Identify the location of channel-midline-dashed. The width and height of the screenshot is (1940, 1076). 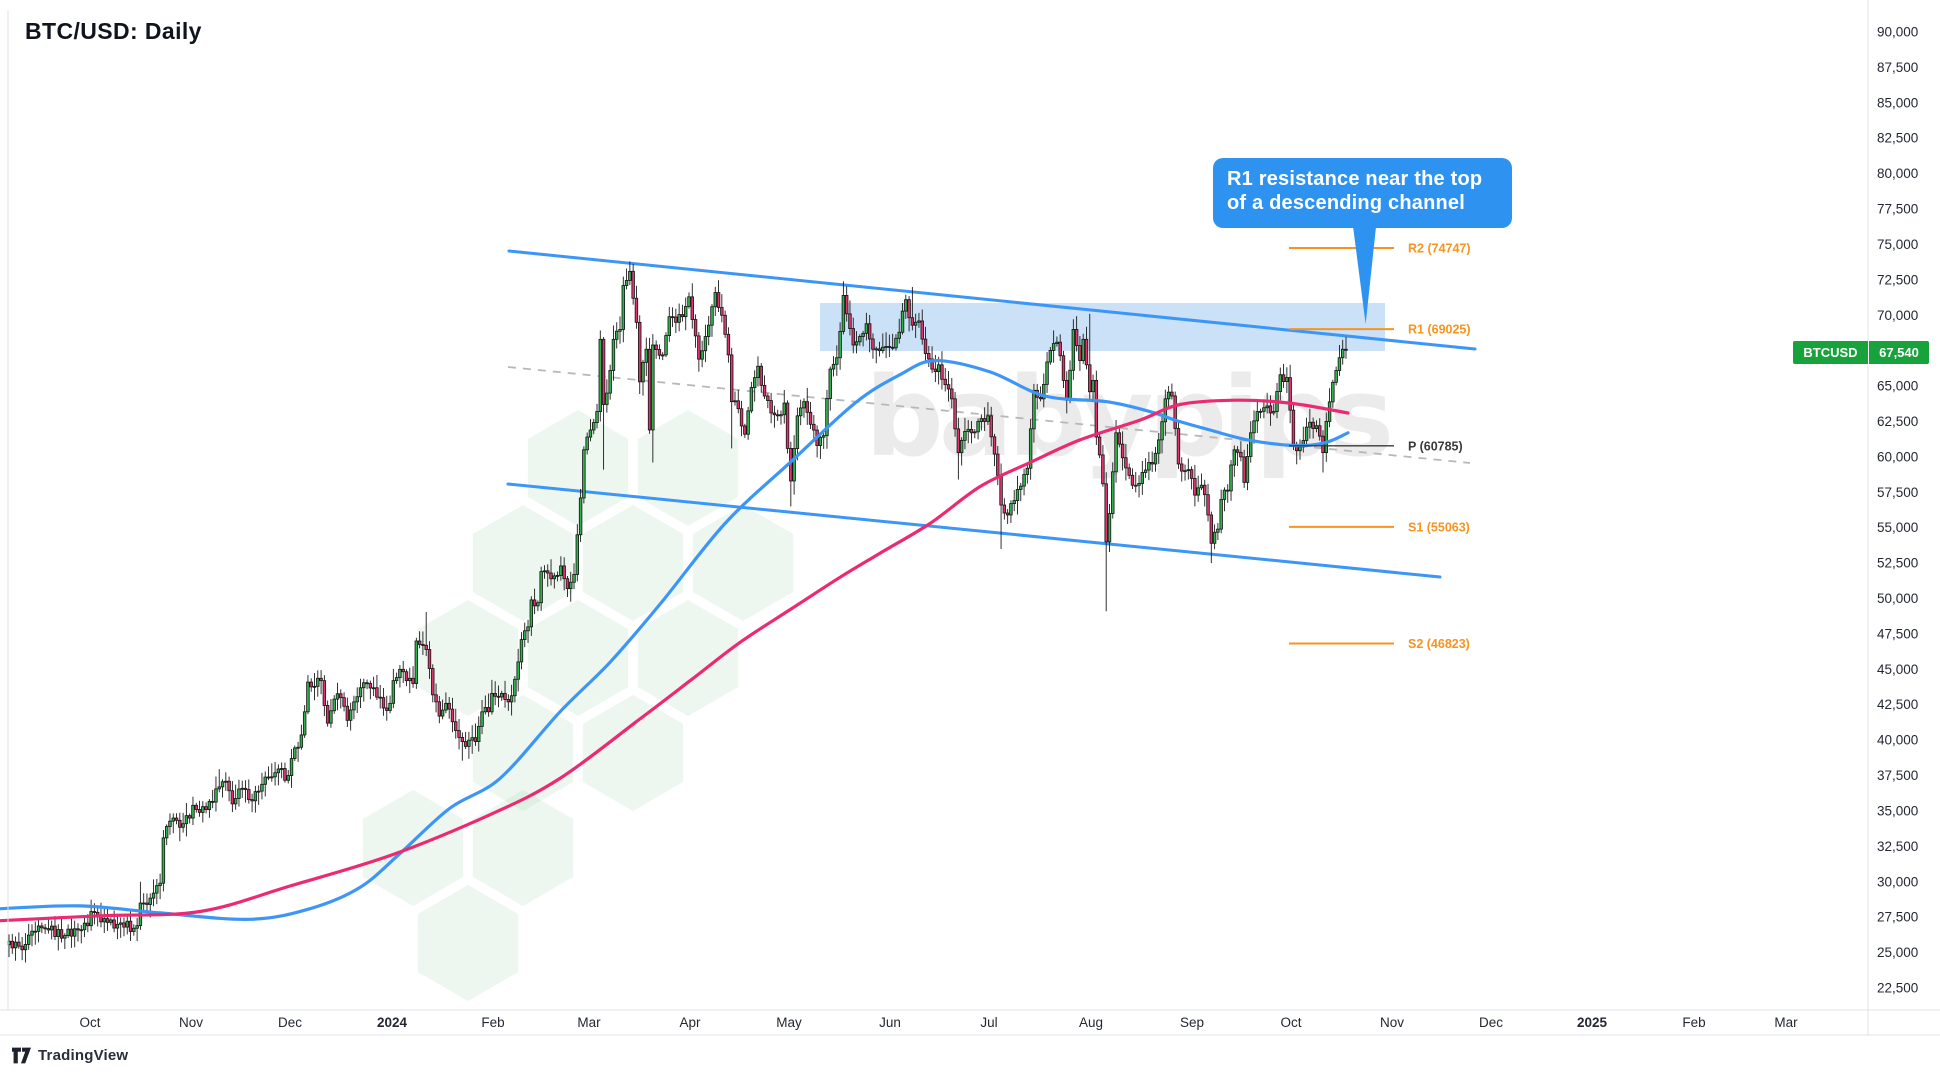
(989, 415).